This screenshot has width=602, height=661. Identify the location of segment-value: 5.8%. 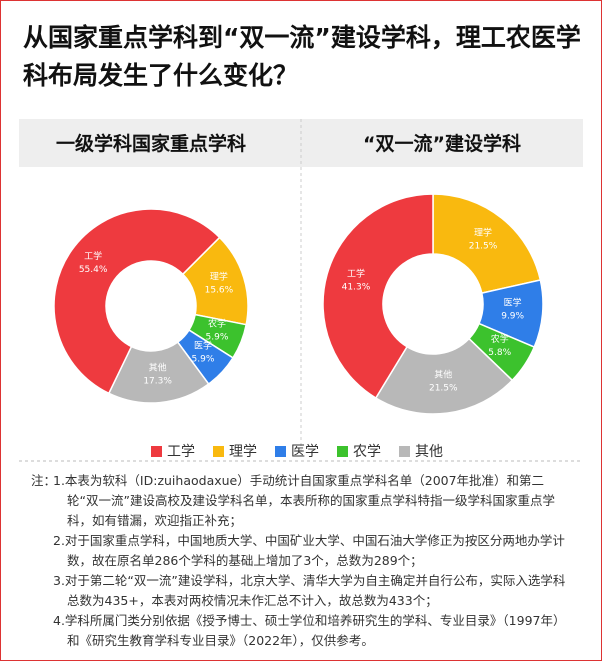
(499, 353).